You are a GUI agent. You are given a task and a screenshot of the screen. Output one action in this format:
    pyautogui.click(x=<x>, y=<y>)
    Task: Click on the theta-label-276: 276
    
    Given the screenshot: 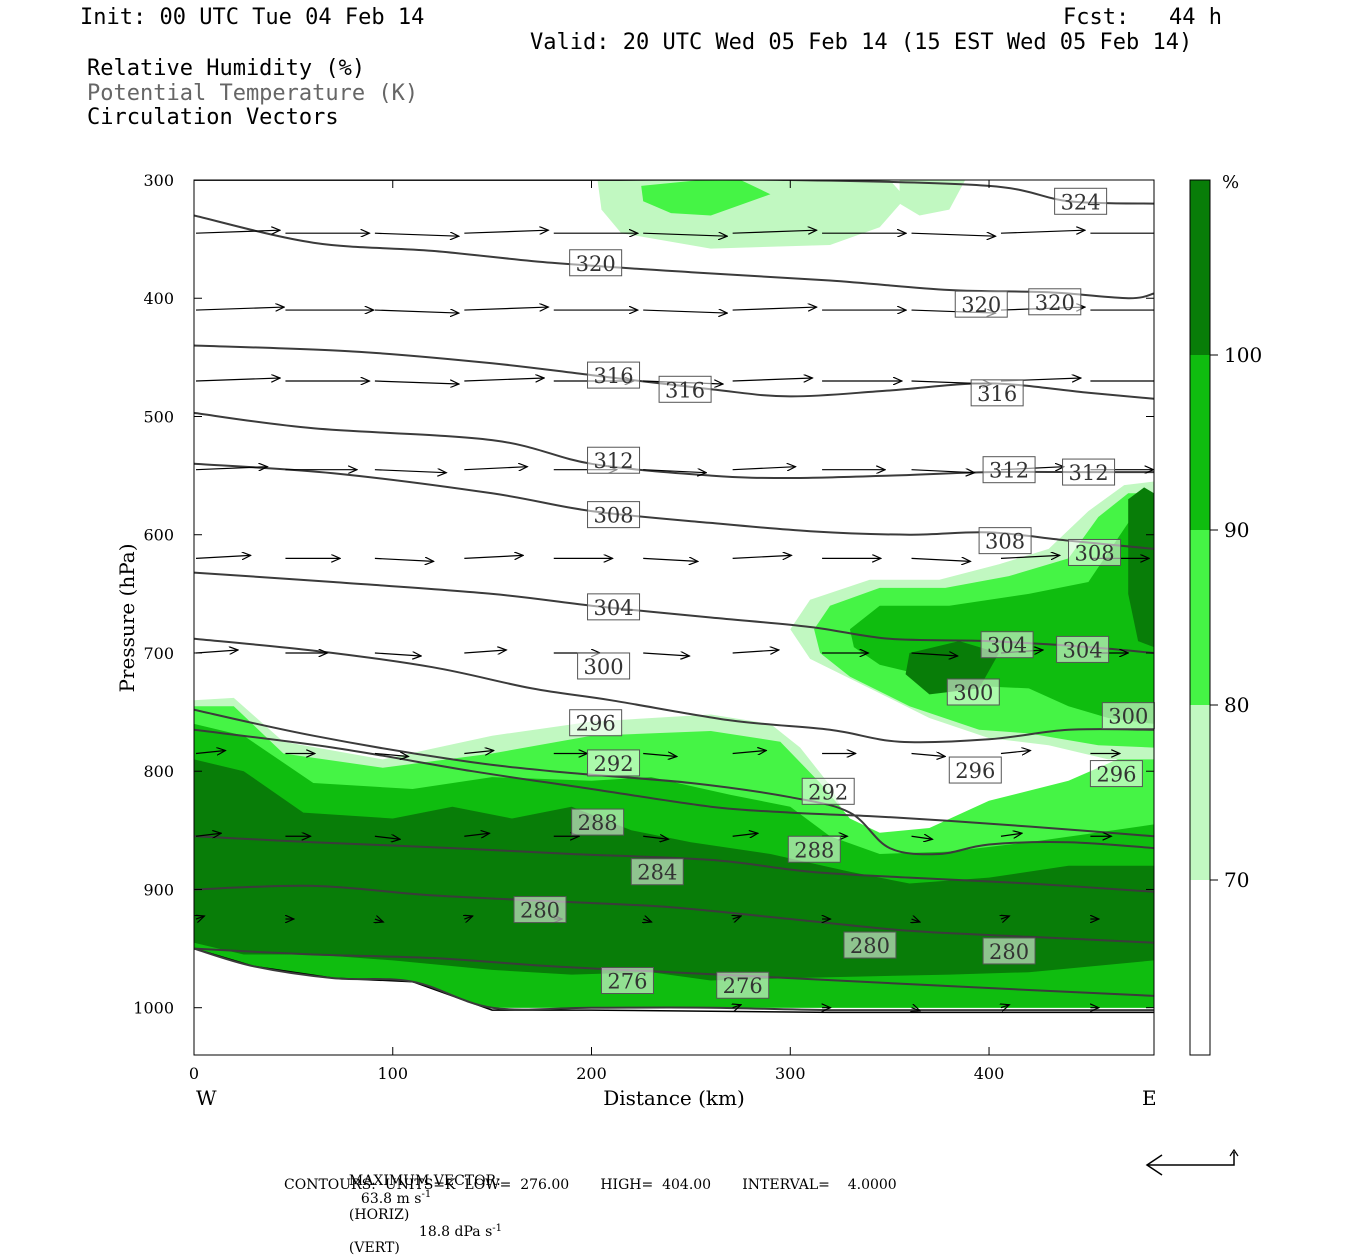 What is the action you would take?
    pyautogui.click(x=743, y=986)
    